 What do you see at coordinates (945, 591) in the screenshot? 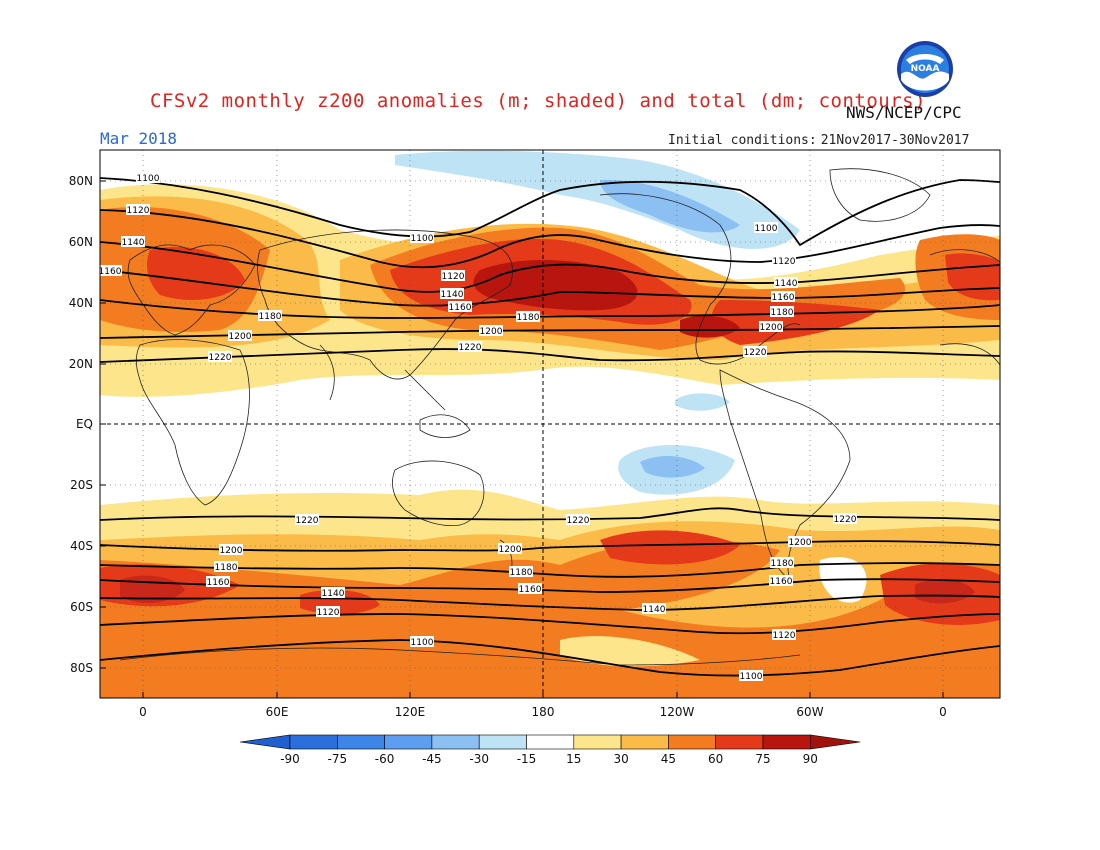
I see `shade-south-90b` at bounding box center [945, 591].